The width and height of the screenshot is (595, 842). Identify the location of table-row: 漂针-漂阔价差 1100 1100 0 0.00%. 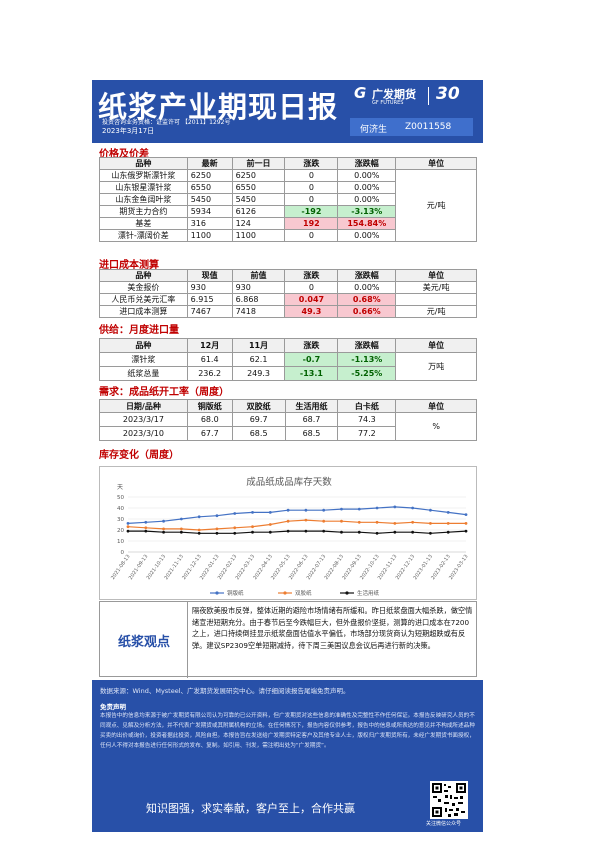
(288, 235).